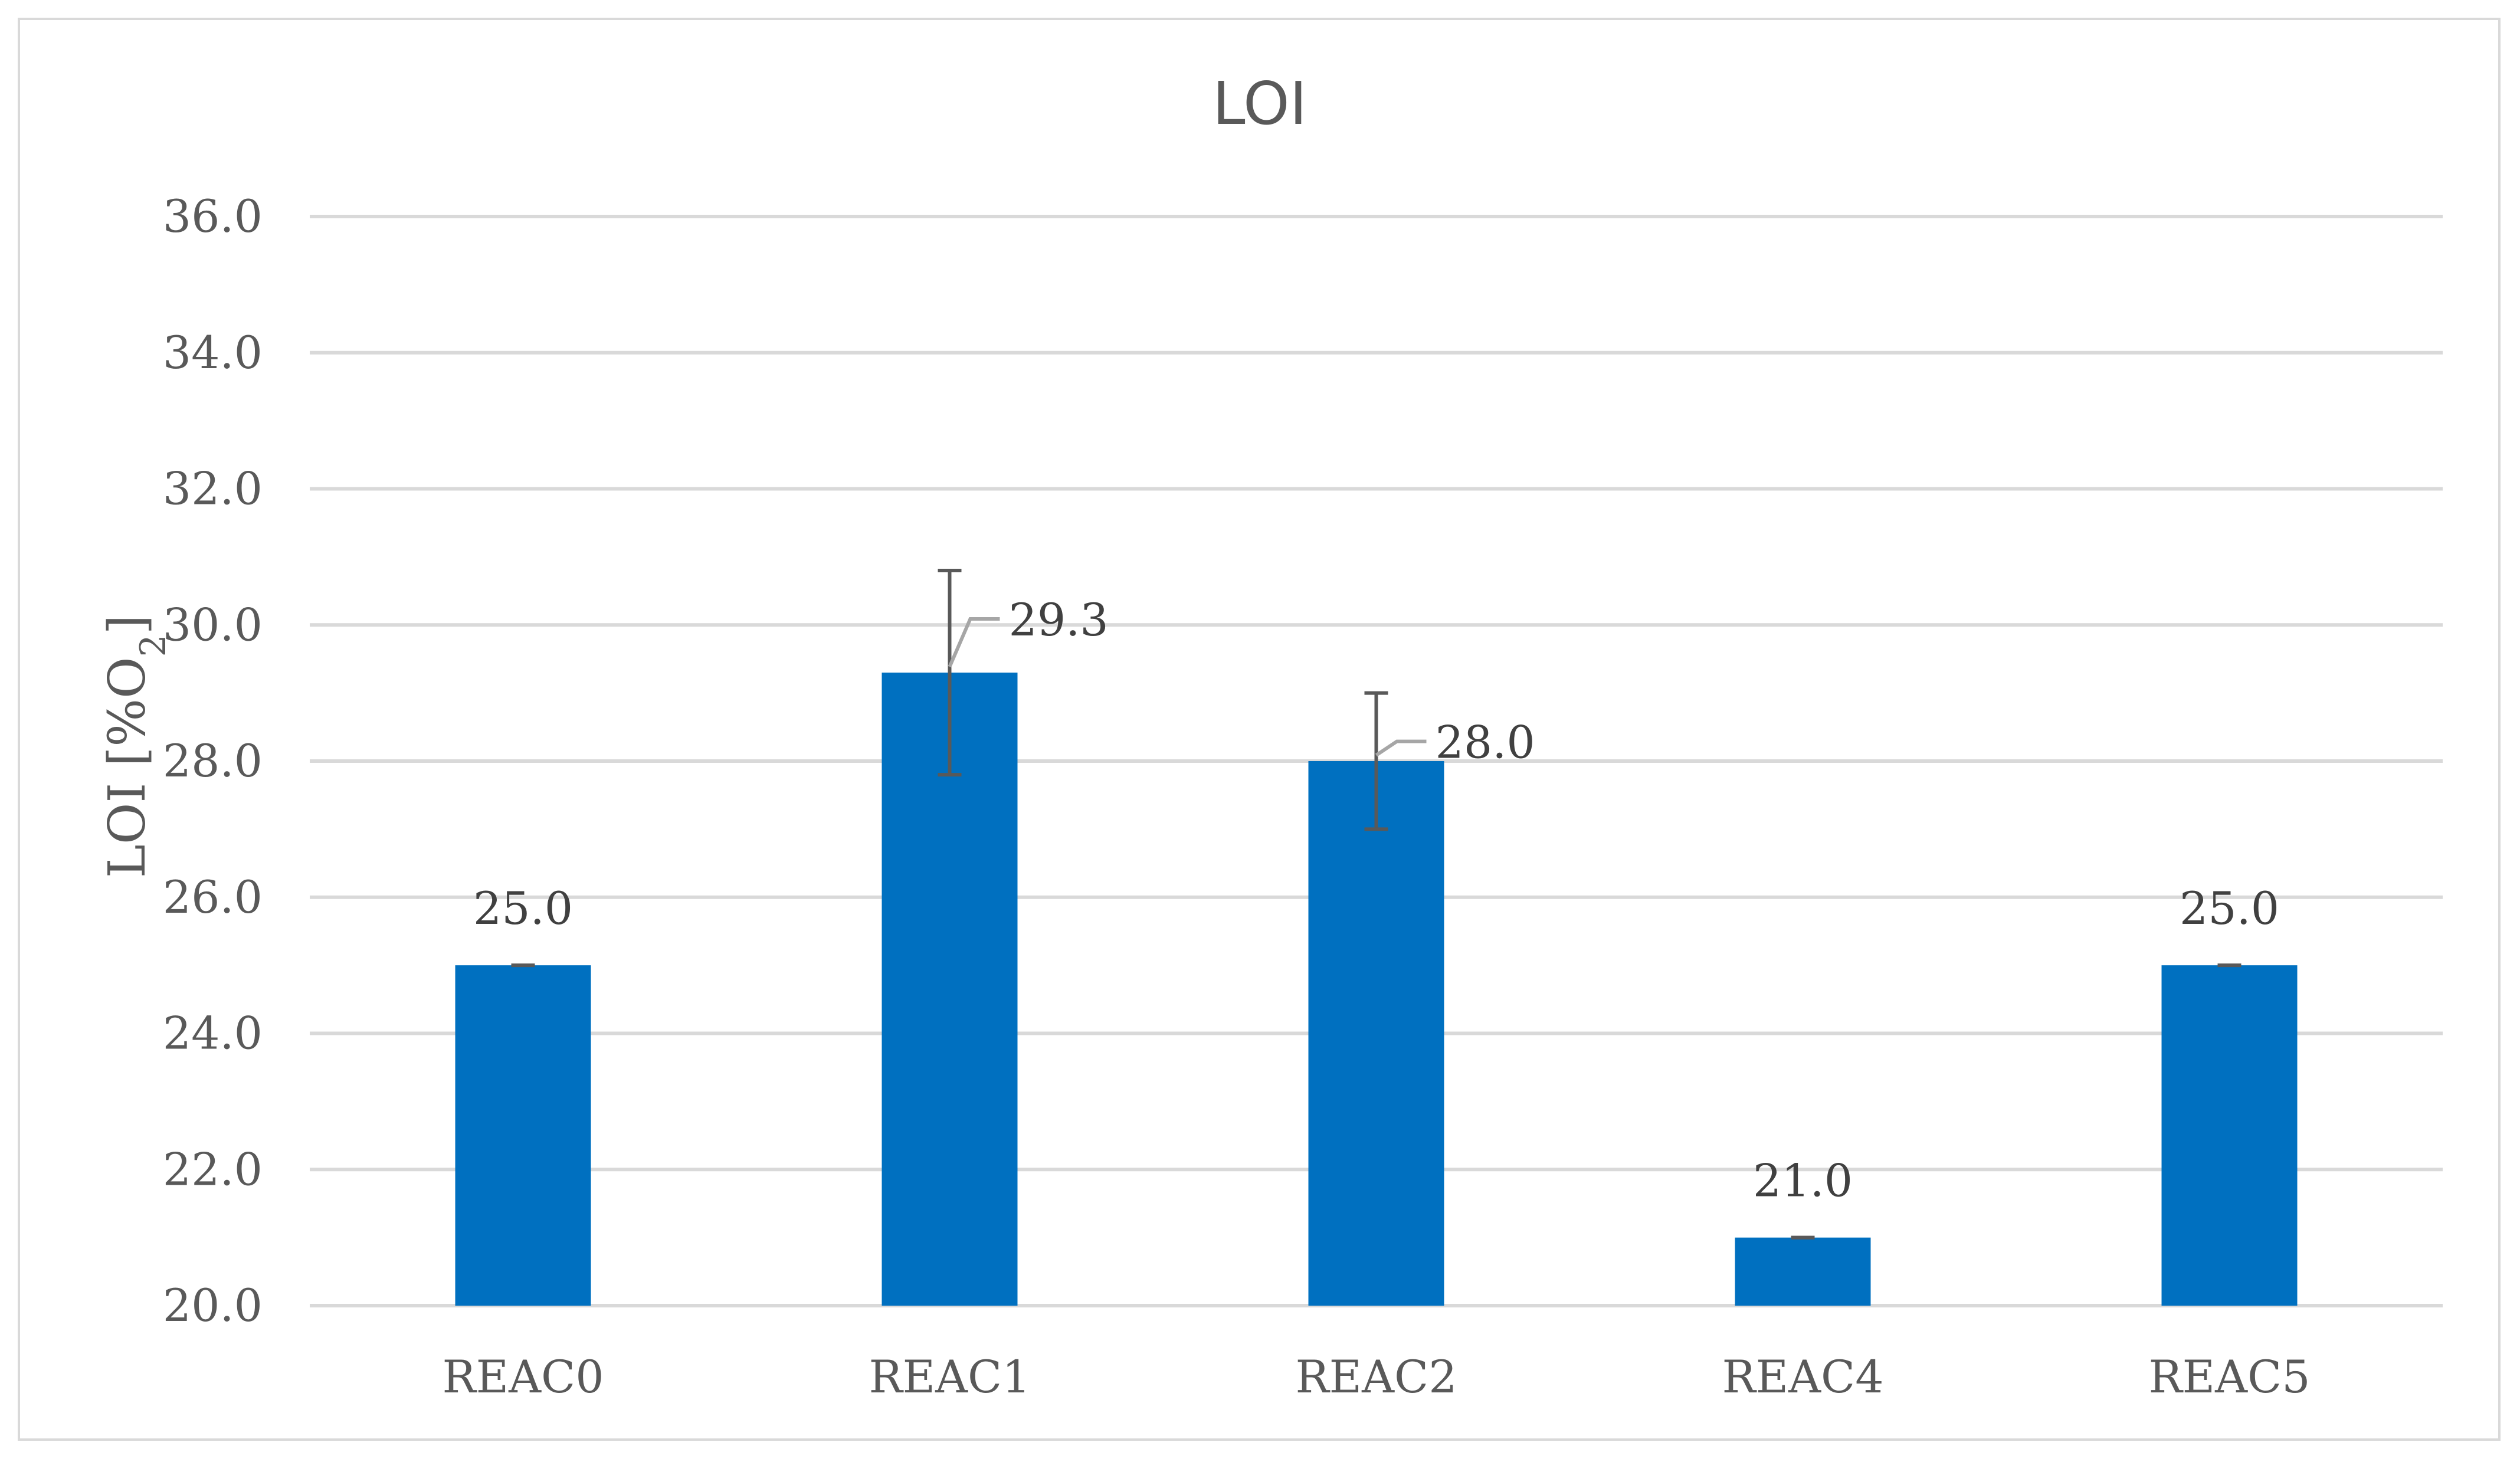 The width and height of the screenshot is (2520, 1462). I want to click on y-tick-label: 28.0, so click(213, 761).